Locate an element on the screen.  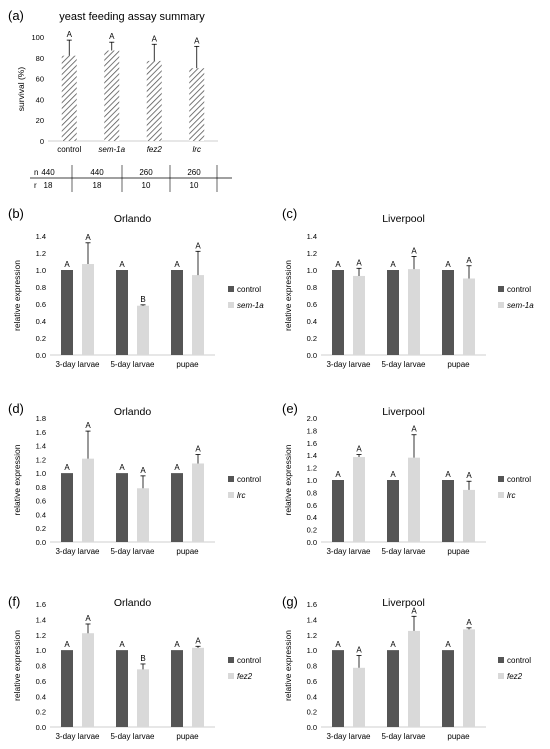
panel-label: (f) is located at coordinates (14, 601).